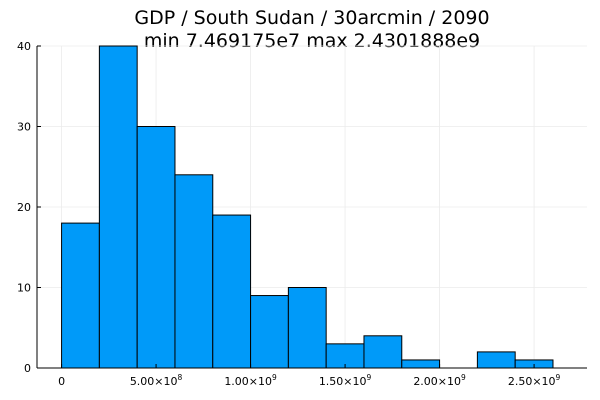 This screenshot has width=600, height=400. What do you see at coordinates (27, 368) in the screenshot?
I see `y-tick-label: 0` at bounding box center [27, 368].